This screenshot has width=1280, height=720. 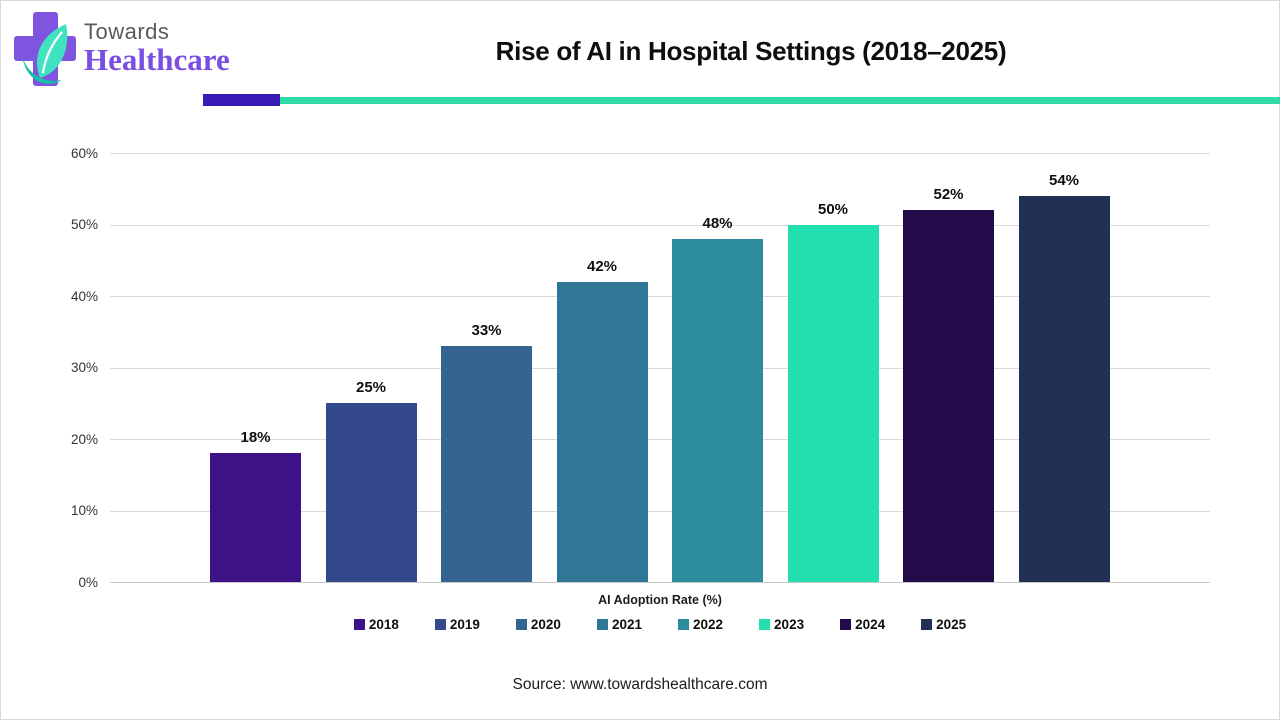 I want to click on legend-item-2025: 2025, so click(x=943, y=624).